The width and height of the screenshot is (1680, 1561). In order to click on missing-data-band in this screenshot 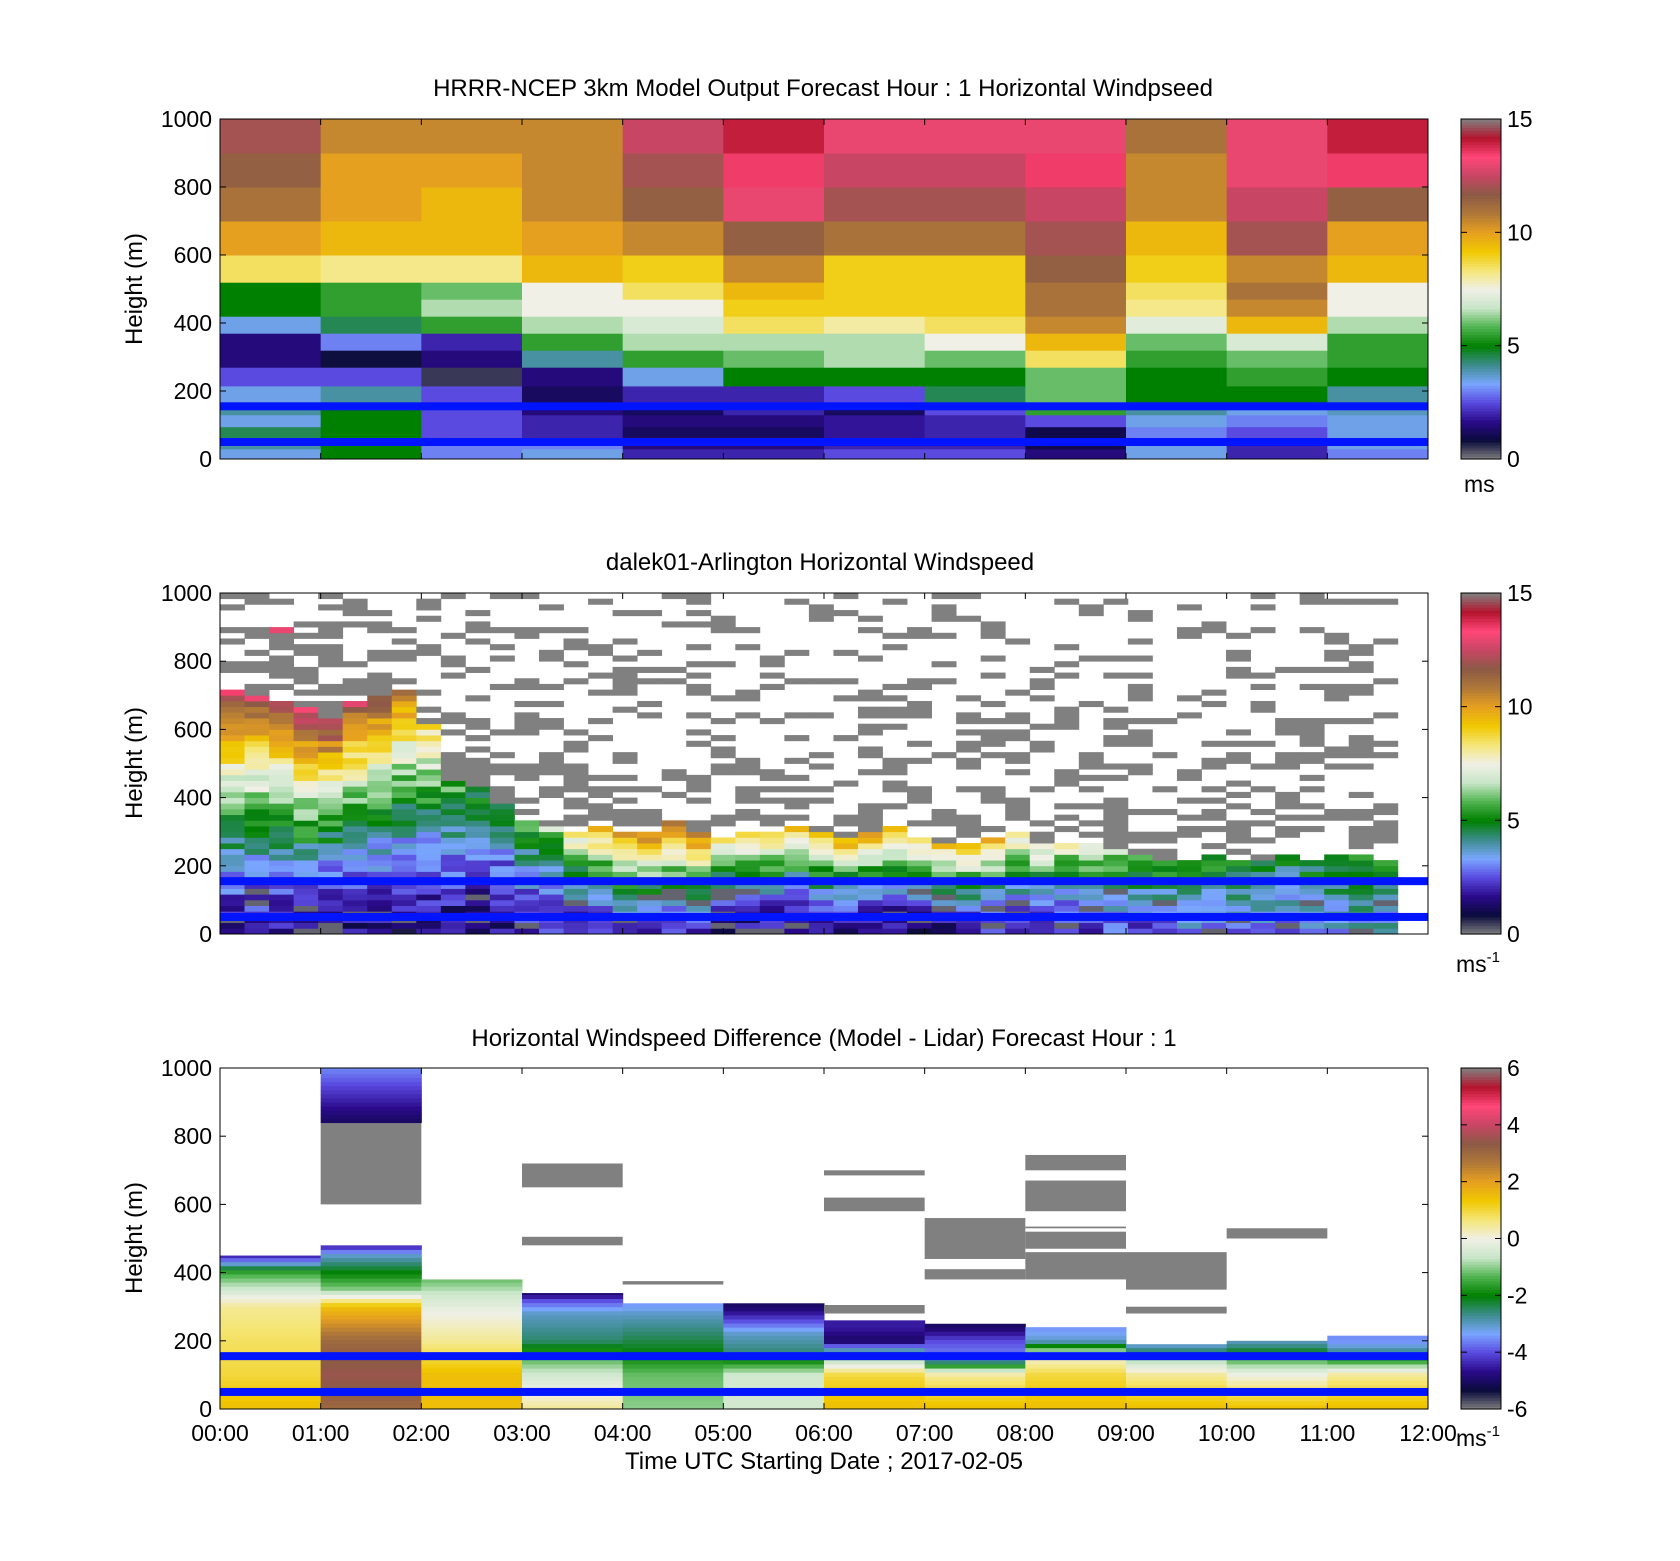, I will do `click(572, 1241)`.